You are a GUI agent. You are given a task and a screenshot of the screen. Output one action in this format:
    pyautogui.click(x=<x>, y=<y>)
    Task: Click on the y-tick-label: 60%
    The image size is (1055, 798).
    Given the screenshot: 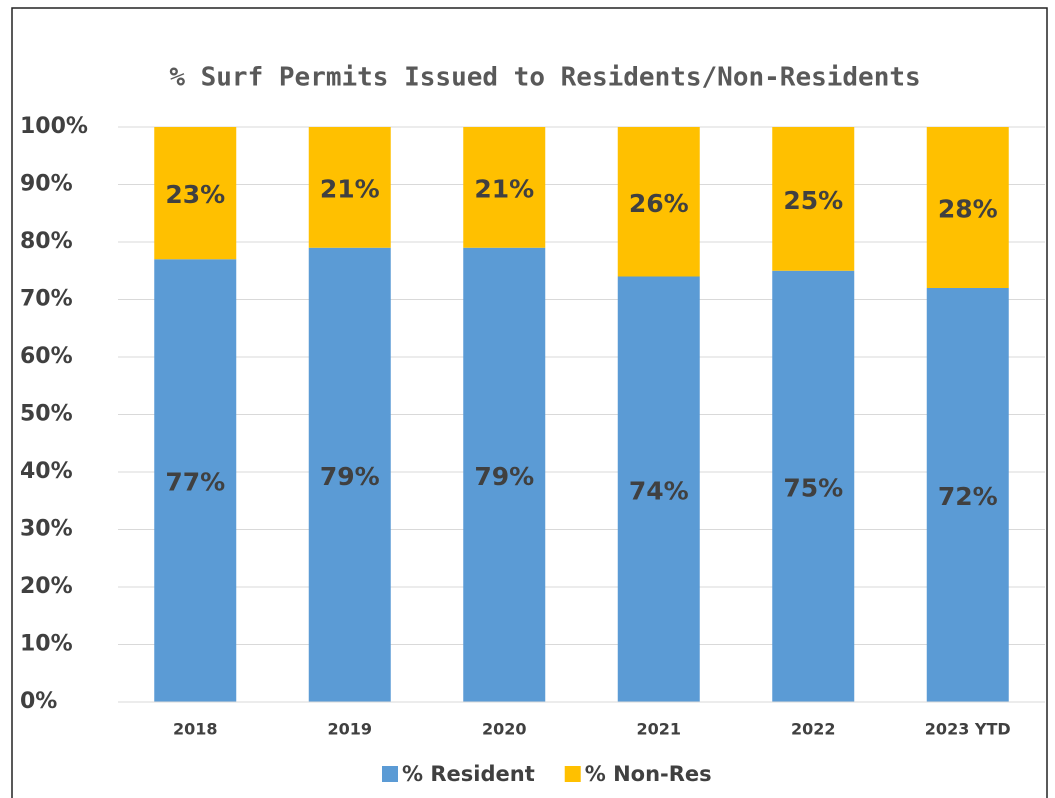 What is the action you would take?
    pyautogui.click(x=46, y=356)
    